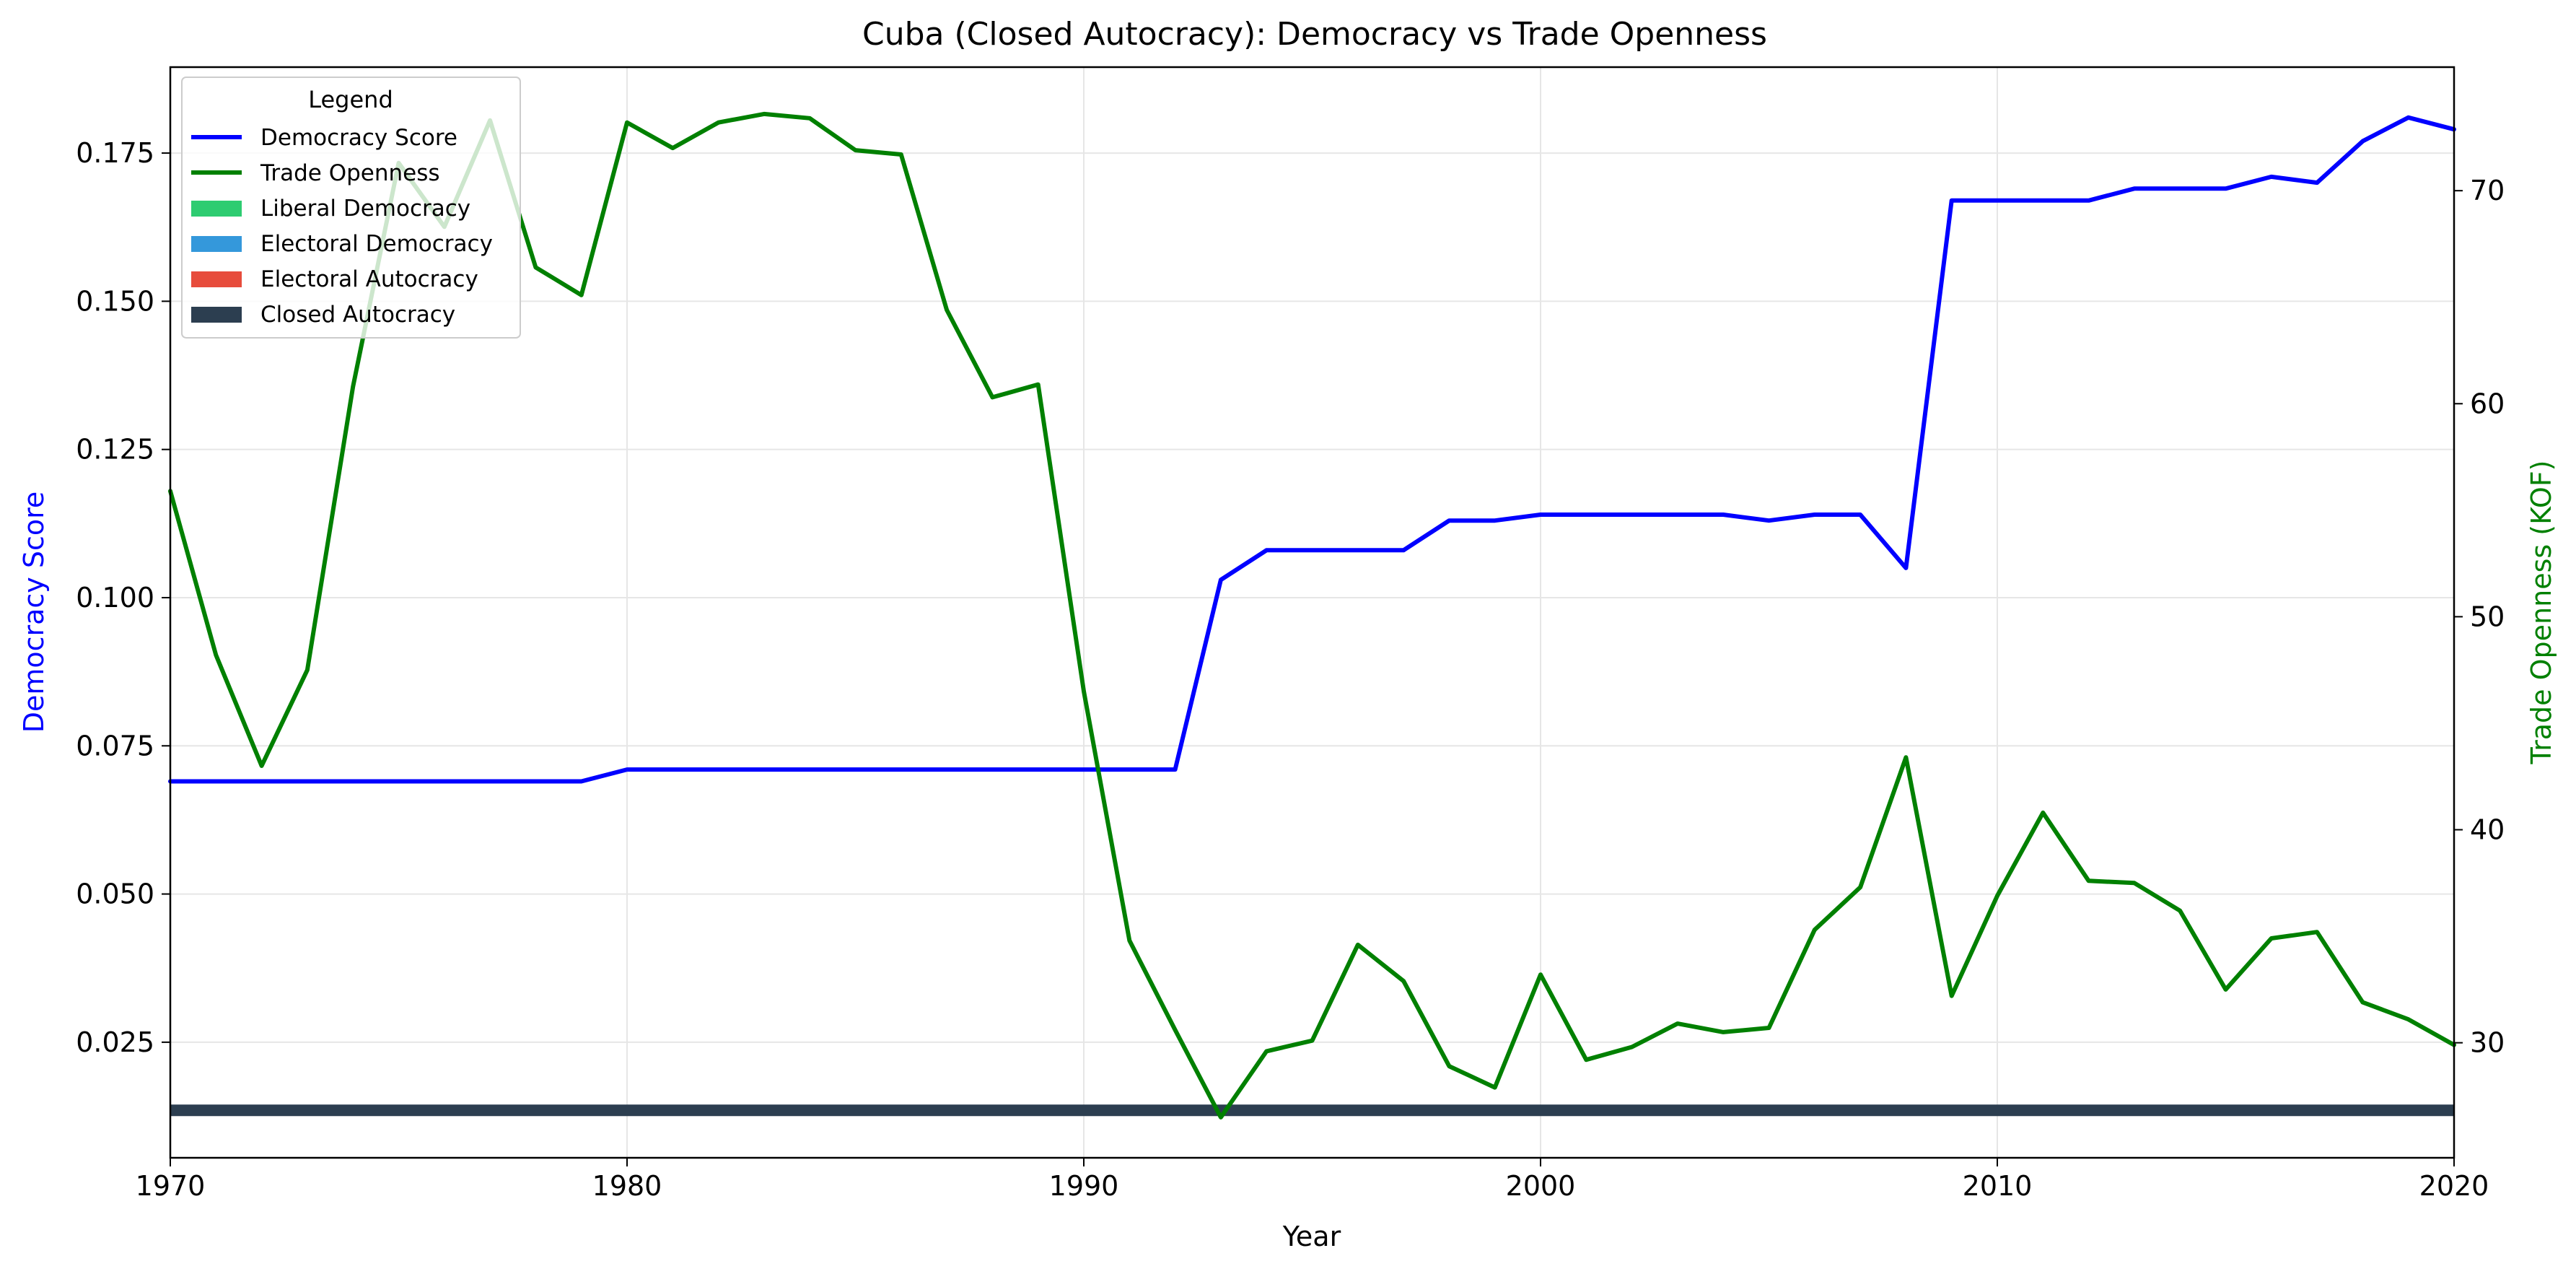 This screenshot has width=2576, height=1274. Describe the element at coordinates (171, 1186) in the screenshot. I see `x-tick-label: 1970` at that location.